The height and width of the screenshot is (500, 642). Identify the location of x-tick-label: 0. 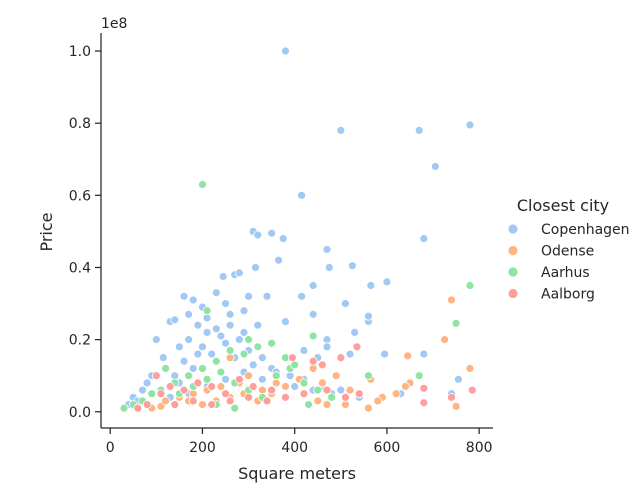
(110, 448).